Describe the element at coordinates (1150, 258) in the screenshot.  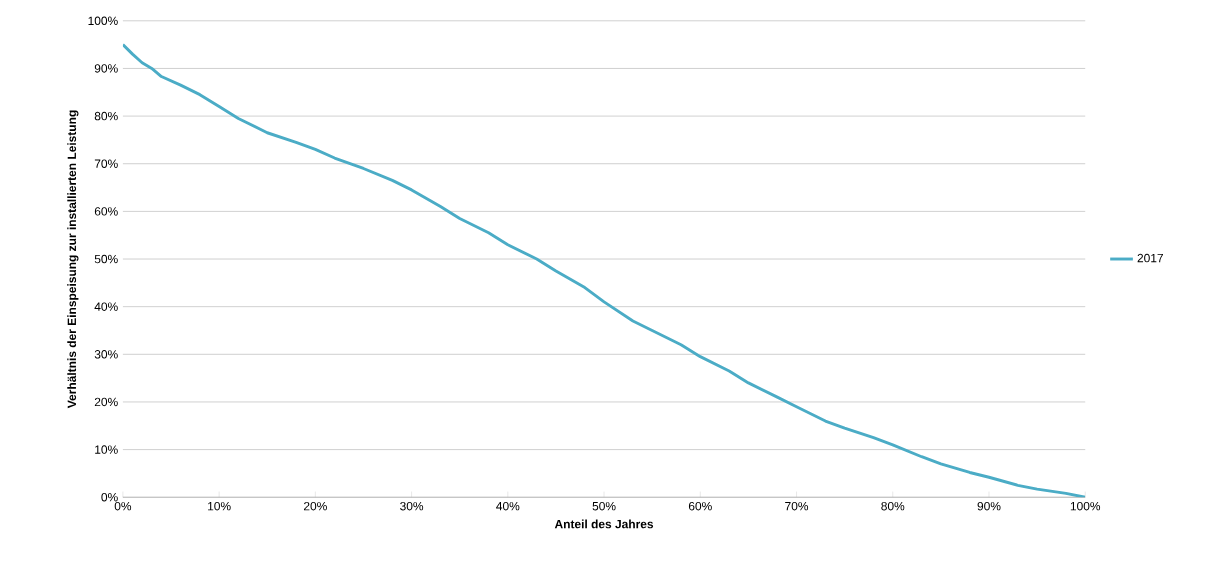
I see `legend-label: 2017` at that location.